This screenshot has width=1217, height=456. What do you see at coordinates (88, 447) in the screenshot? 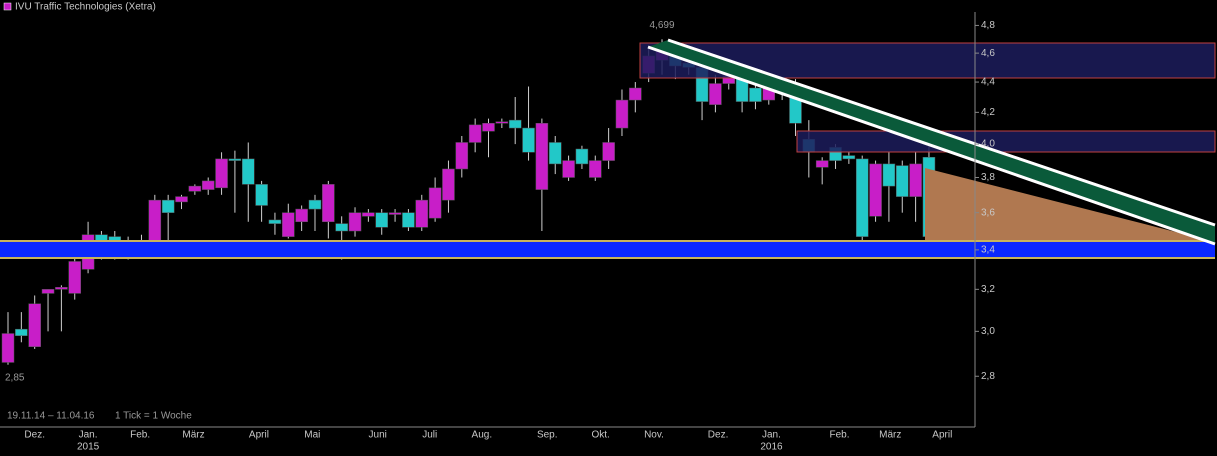
I see `year-label: 2015` at bounding box center [88, 447].